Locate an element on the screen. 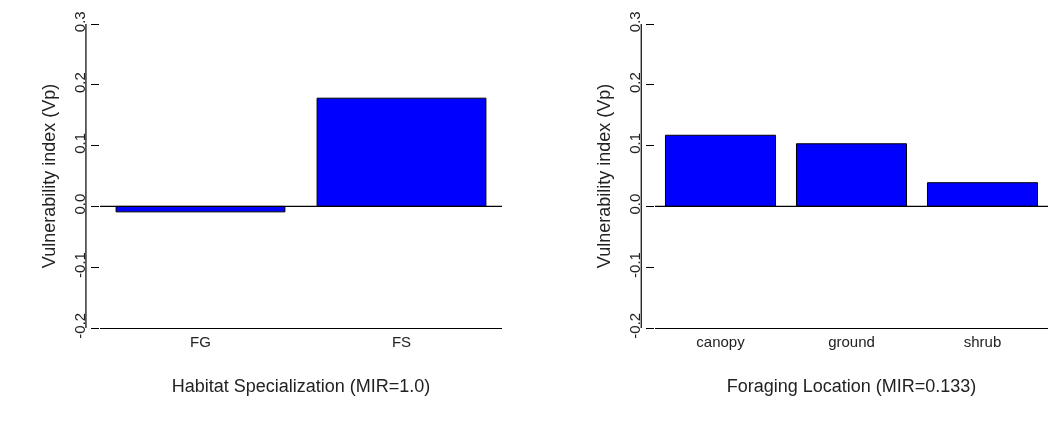  x-axis-title: Foraging Location (MIR=0.133) is located at coordinates (851, 386).